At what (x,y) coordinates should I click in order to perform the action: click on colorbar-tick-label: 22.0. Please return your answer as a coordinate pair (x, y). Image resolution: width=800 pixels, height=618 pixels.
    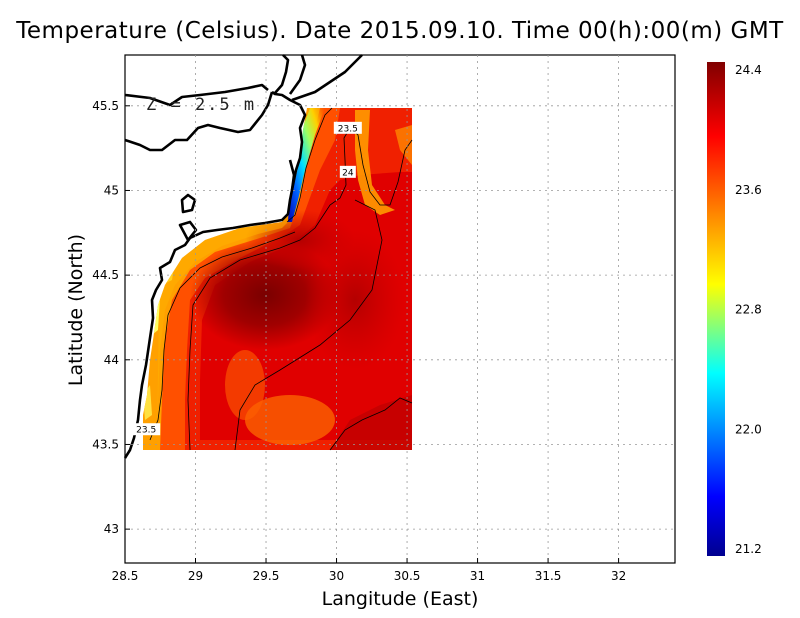
    Looking at the image, I should click on (748, 429).